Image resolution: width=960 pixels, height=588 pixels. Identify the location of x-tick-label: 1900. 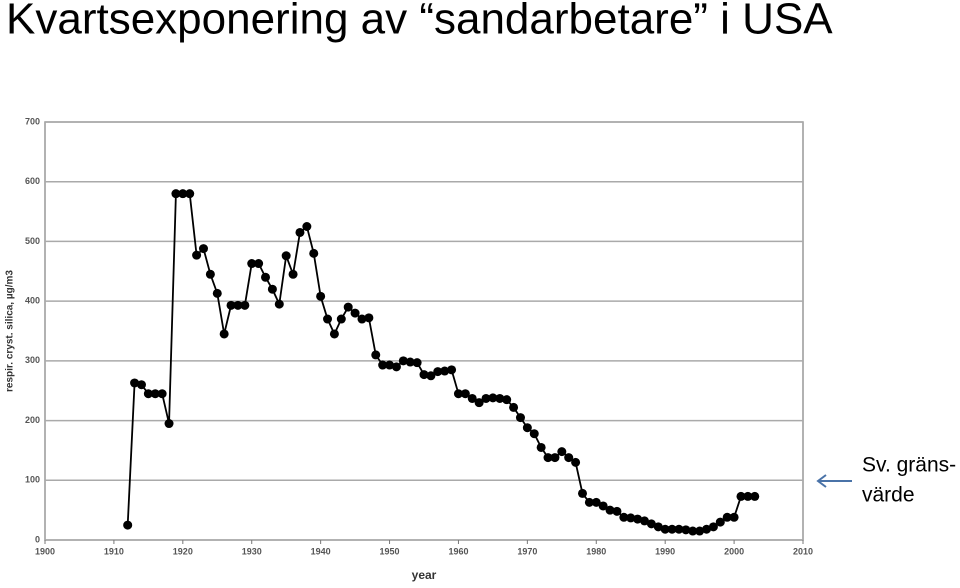
(45, 551).